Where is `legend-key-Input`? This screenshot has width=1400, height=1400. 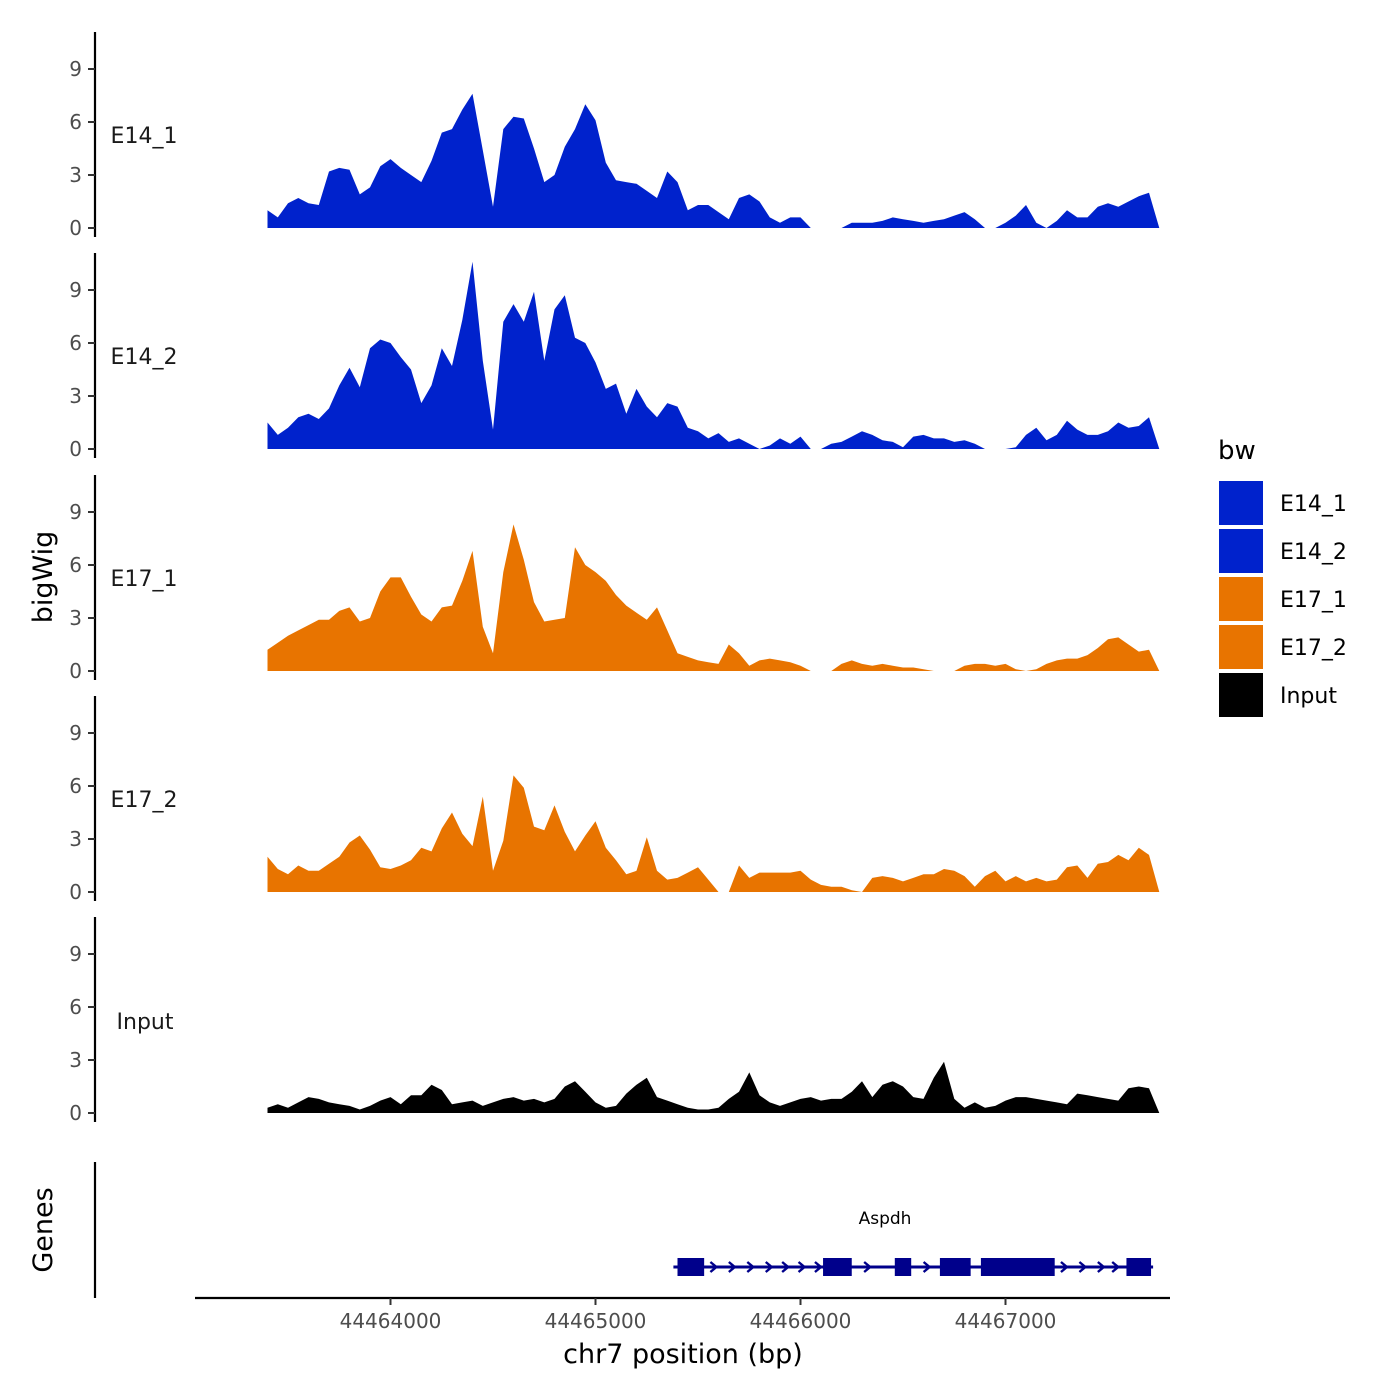 legend-key-Input is located at coordinates (1241, 695).